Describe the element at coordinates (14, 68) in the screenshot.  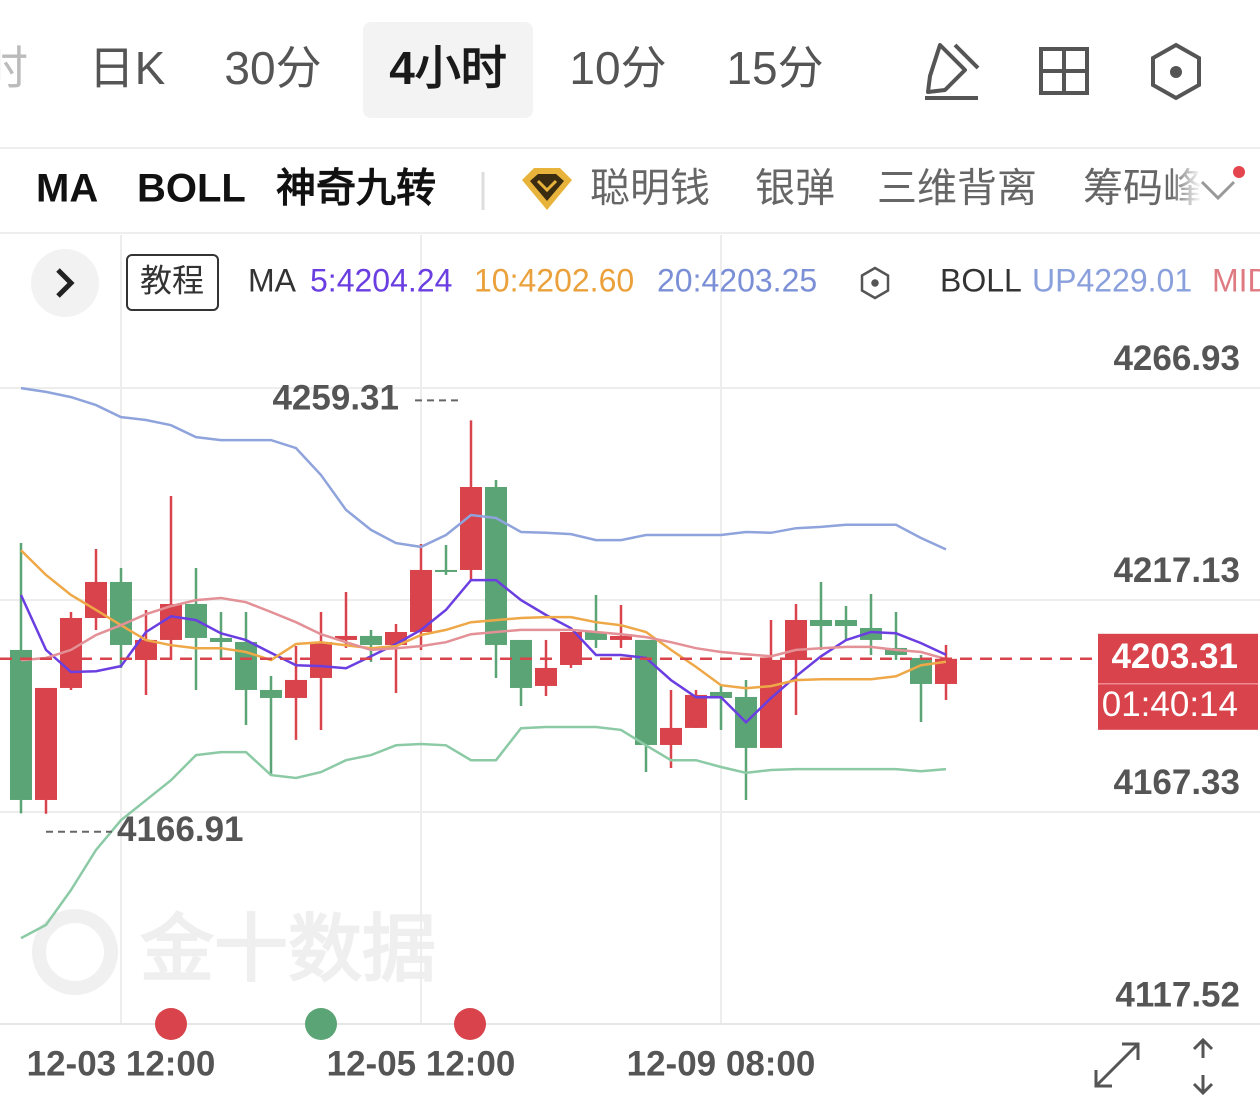
I see `period-tab: 时` at that location.